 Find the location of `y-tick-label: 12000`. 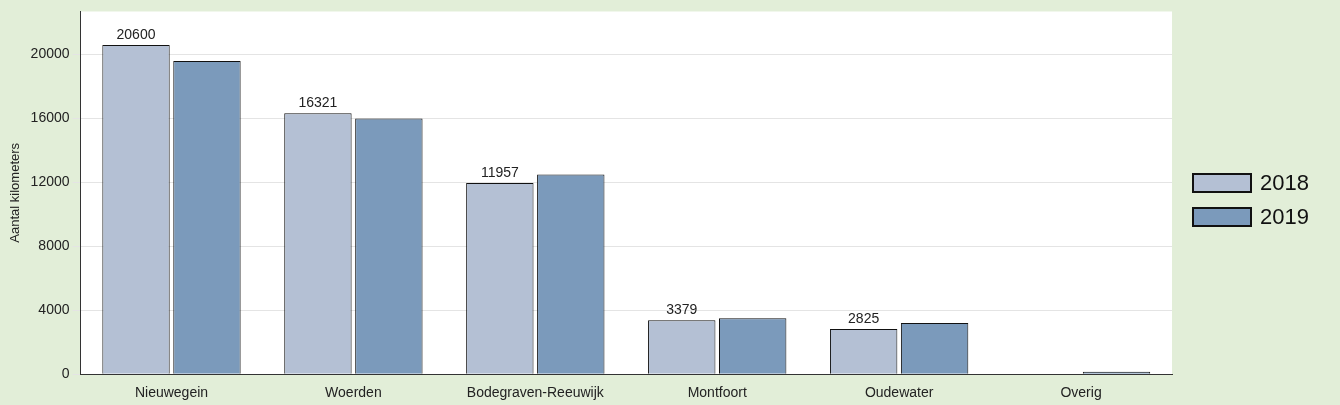

y-tick-label: 12000 is located at coordinates (50, 181).